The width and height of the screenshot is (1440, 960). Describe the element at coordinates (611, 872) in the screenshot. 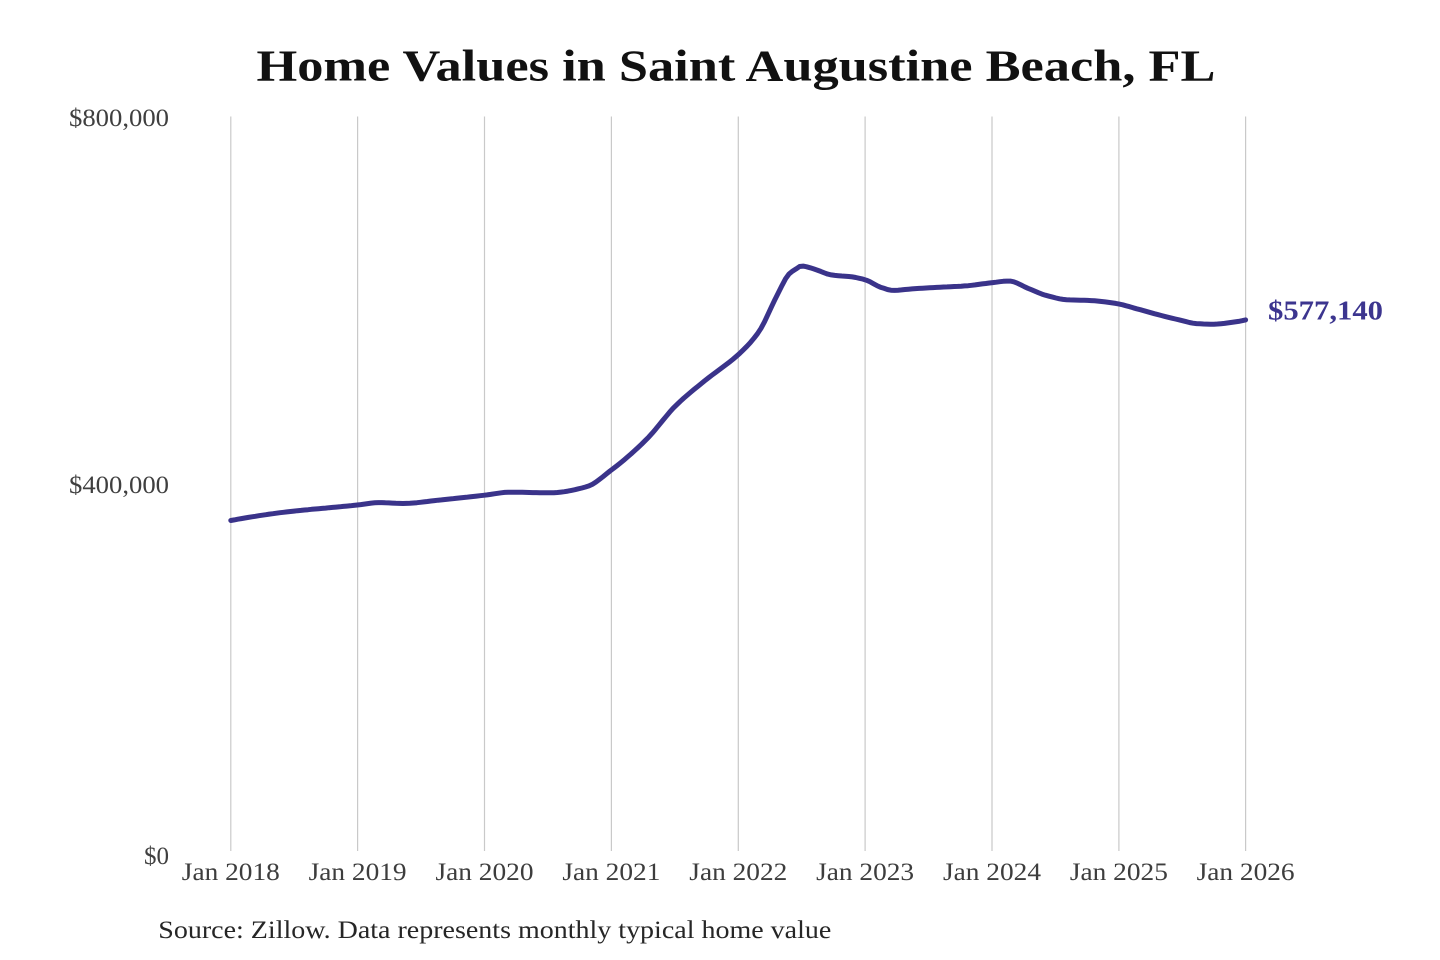

I see `svg-text: Jan 2021` at that location.